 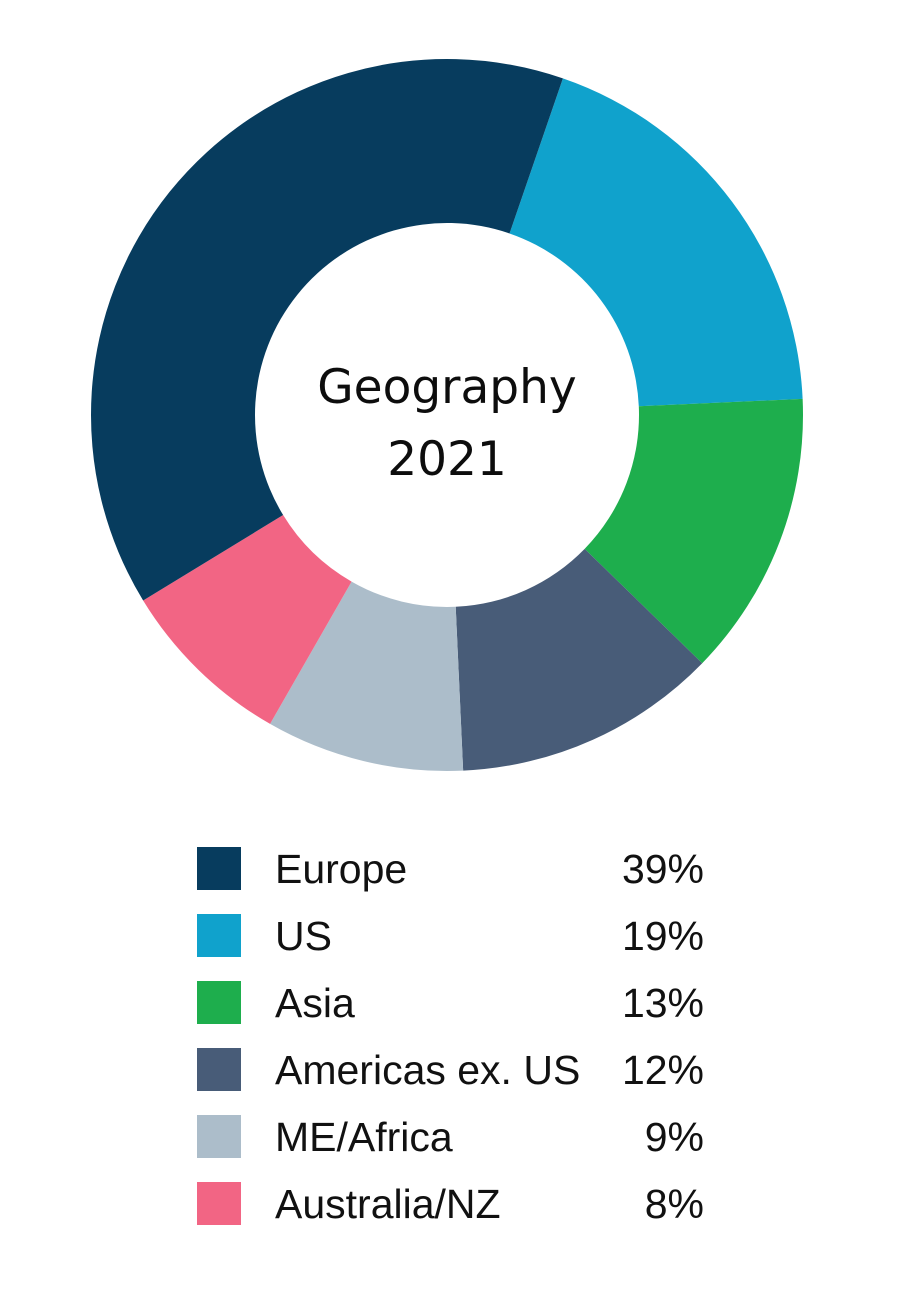 What do you see at coordinates (428, 1070) in the screenshot?
I see `legend-label-americas-ex-us: Americas ex. US` at bounding box center [428, 1070].